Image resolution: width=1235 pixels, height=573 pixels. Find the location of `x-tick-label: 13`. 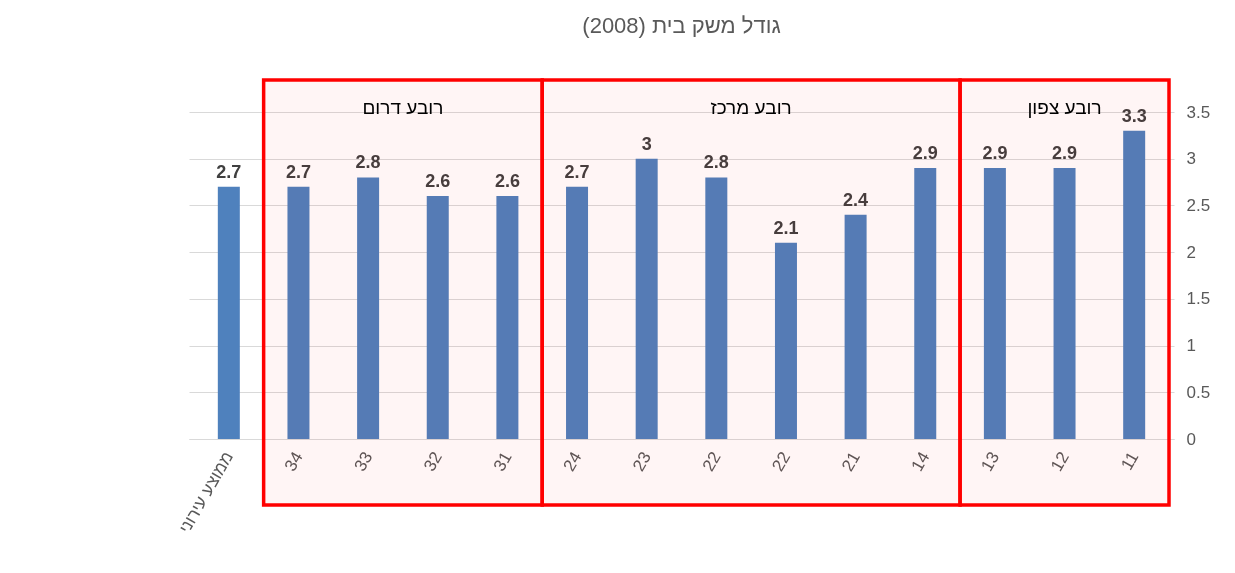

x-tick-label: 13 is located at coordinates (990, 461).